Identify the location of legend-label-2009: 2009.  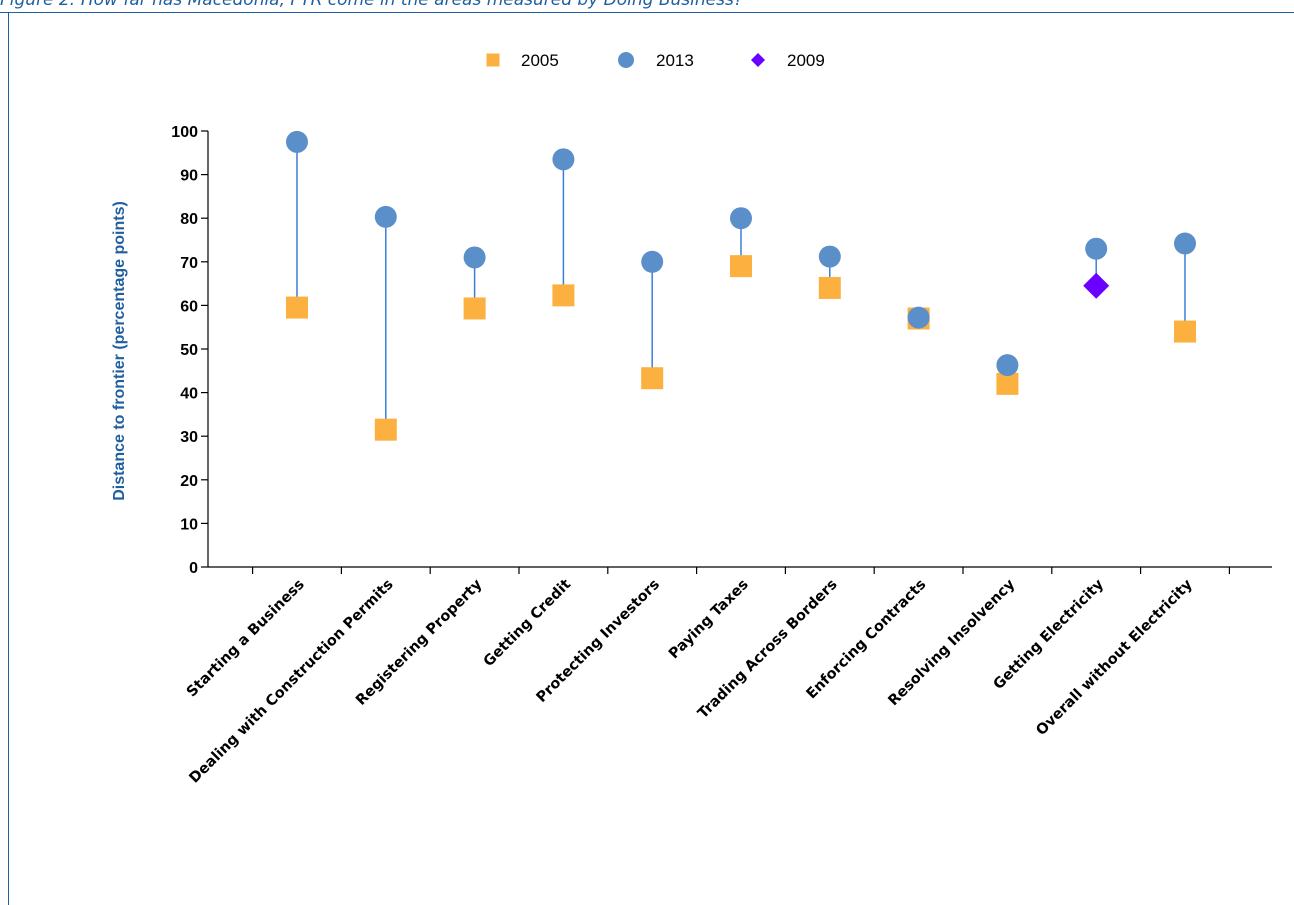
(806, 60).